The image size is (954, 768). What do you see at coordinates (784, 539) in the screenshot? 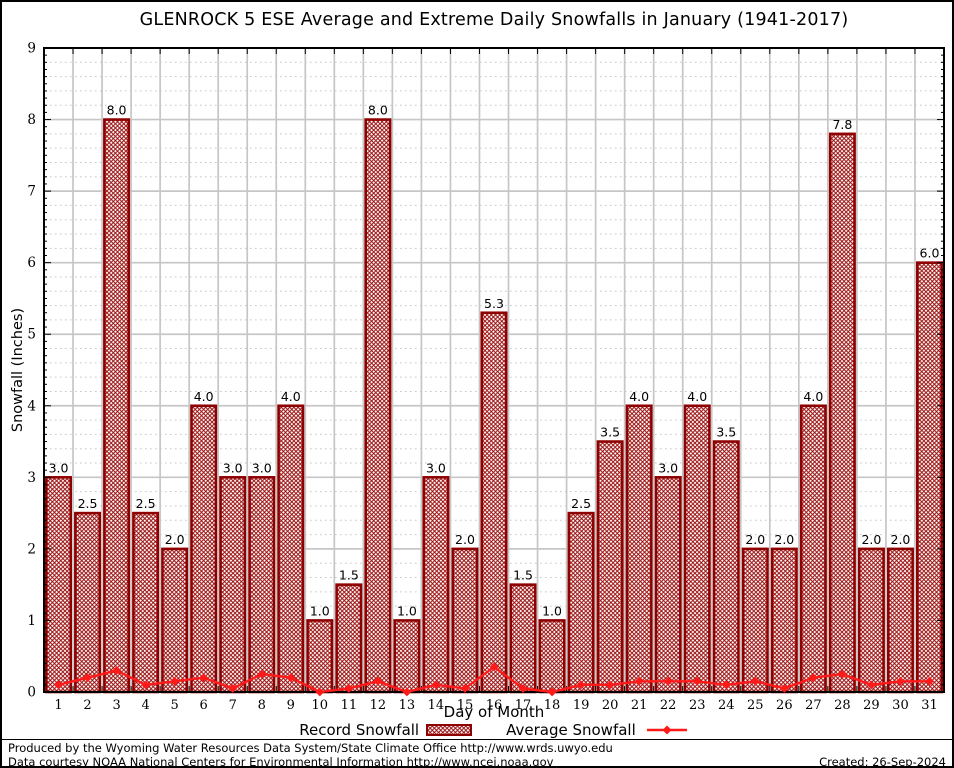
I see `value-label-day-26: 2.0` at bounding box center [784, 539].